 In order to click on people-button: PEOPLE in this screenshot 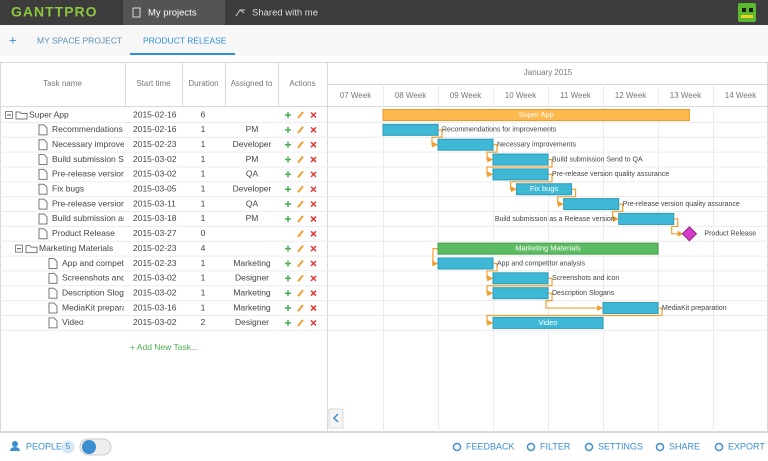, I will do `click(44, 446)`.